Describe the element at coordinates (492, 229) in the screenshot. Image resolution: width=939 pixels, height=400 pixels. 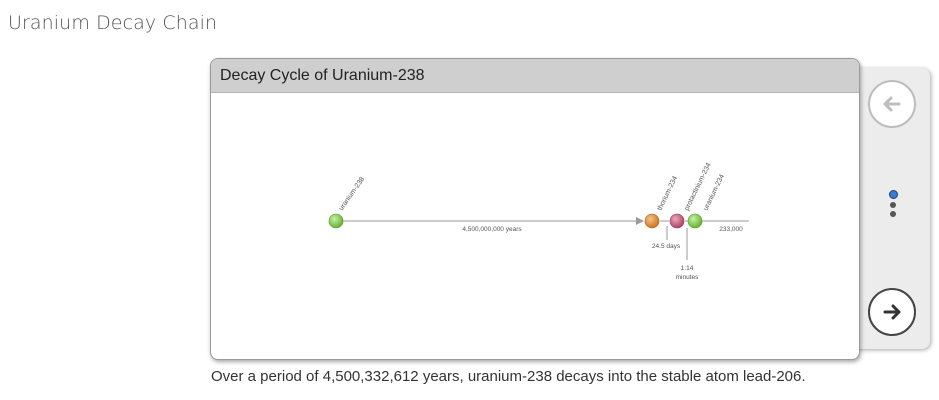
I see `duration-label-1: 4,500,000,000 years` at that location.